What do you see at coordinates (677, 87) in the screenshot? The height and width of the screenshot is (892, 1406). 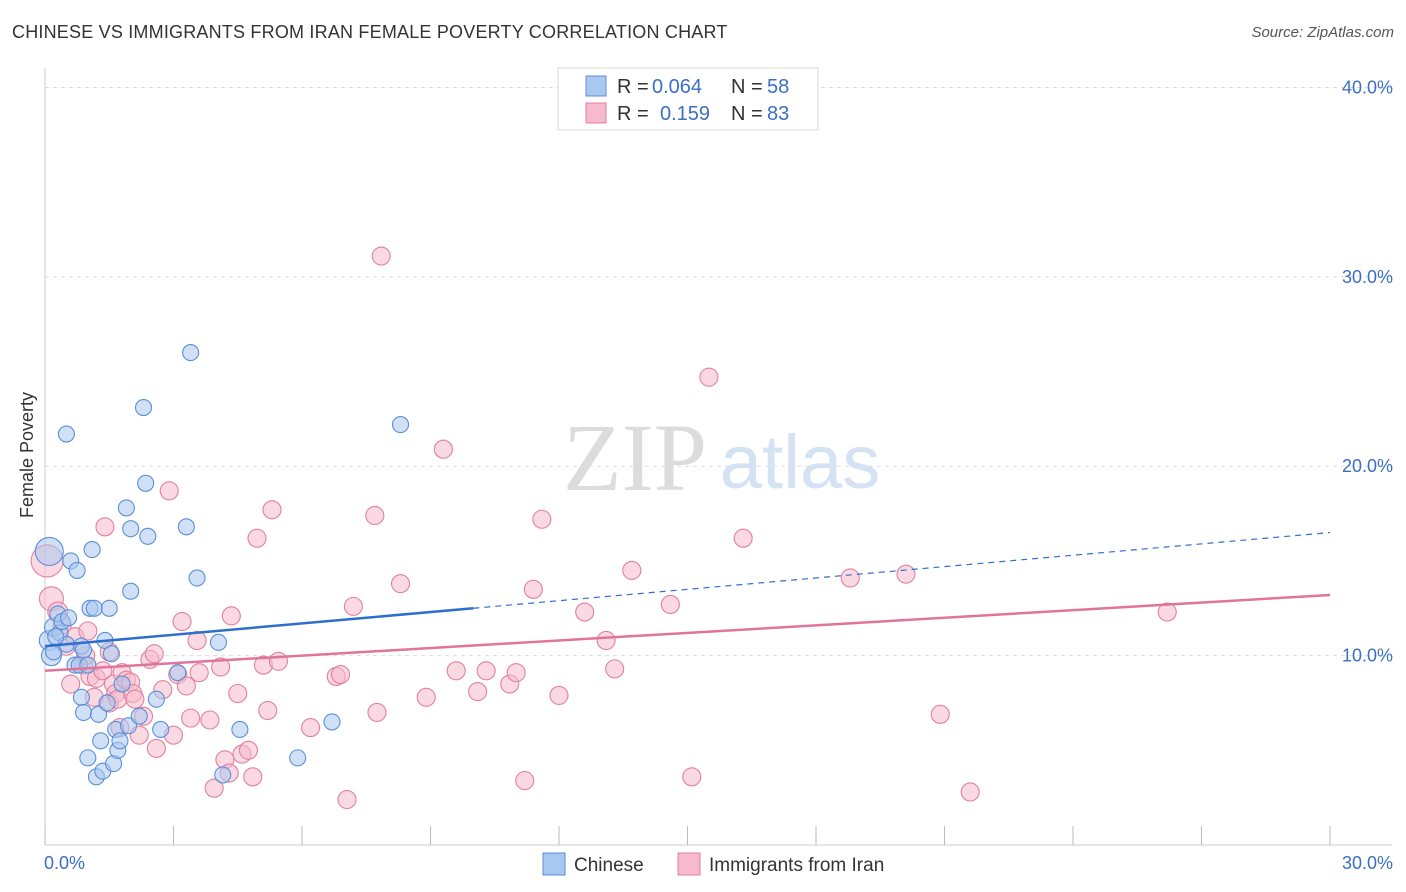 I see `legend-r-value-chinese: 0.064` at bounding box center [677, 87].